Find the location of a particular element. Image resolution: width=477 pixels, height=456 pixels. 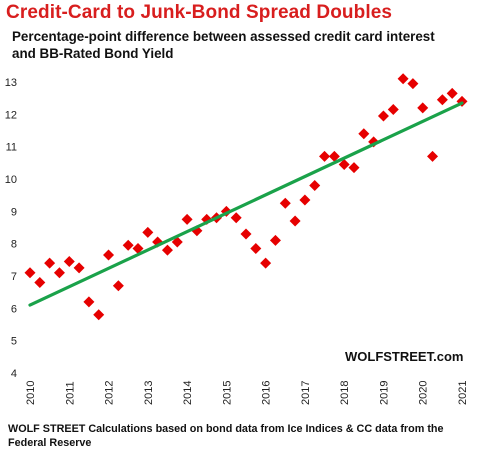

x-tick-label: 2018 is located at coordinates (345, 393).